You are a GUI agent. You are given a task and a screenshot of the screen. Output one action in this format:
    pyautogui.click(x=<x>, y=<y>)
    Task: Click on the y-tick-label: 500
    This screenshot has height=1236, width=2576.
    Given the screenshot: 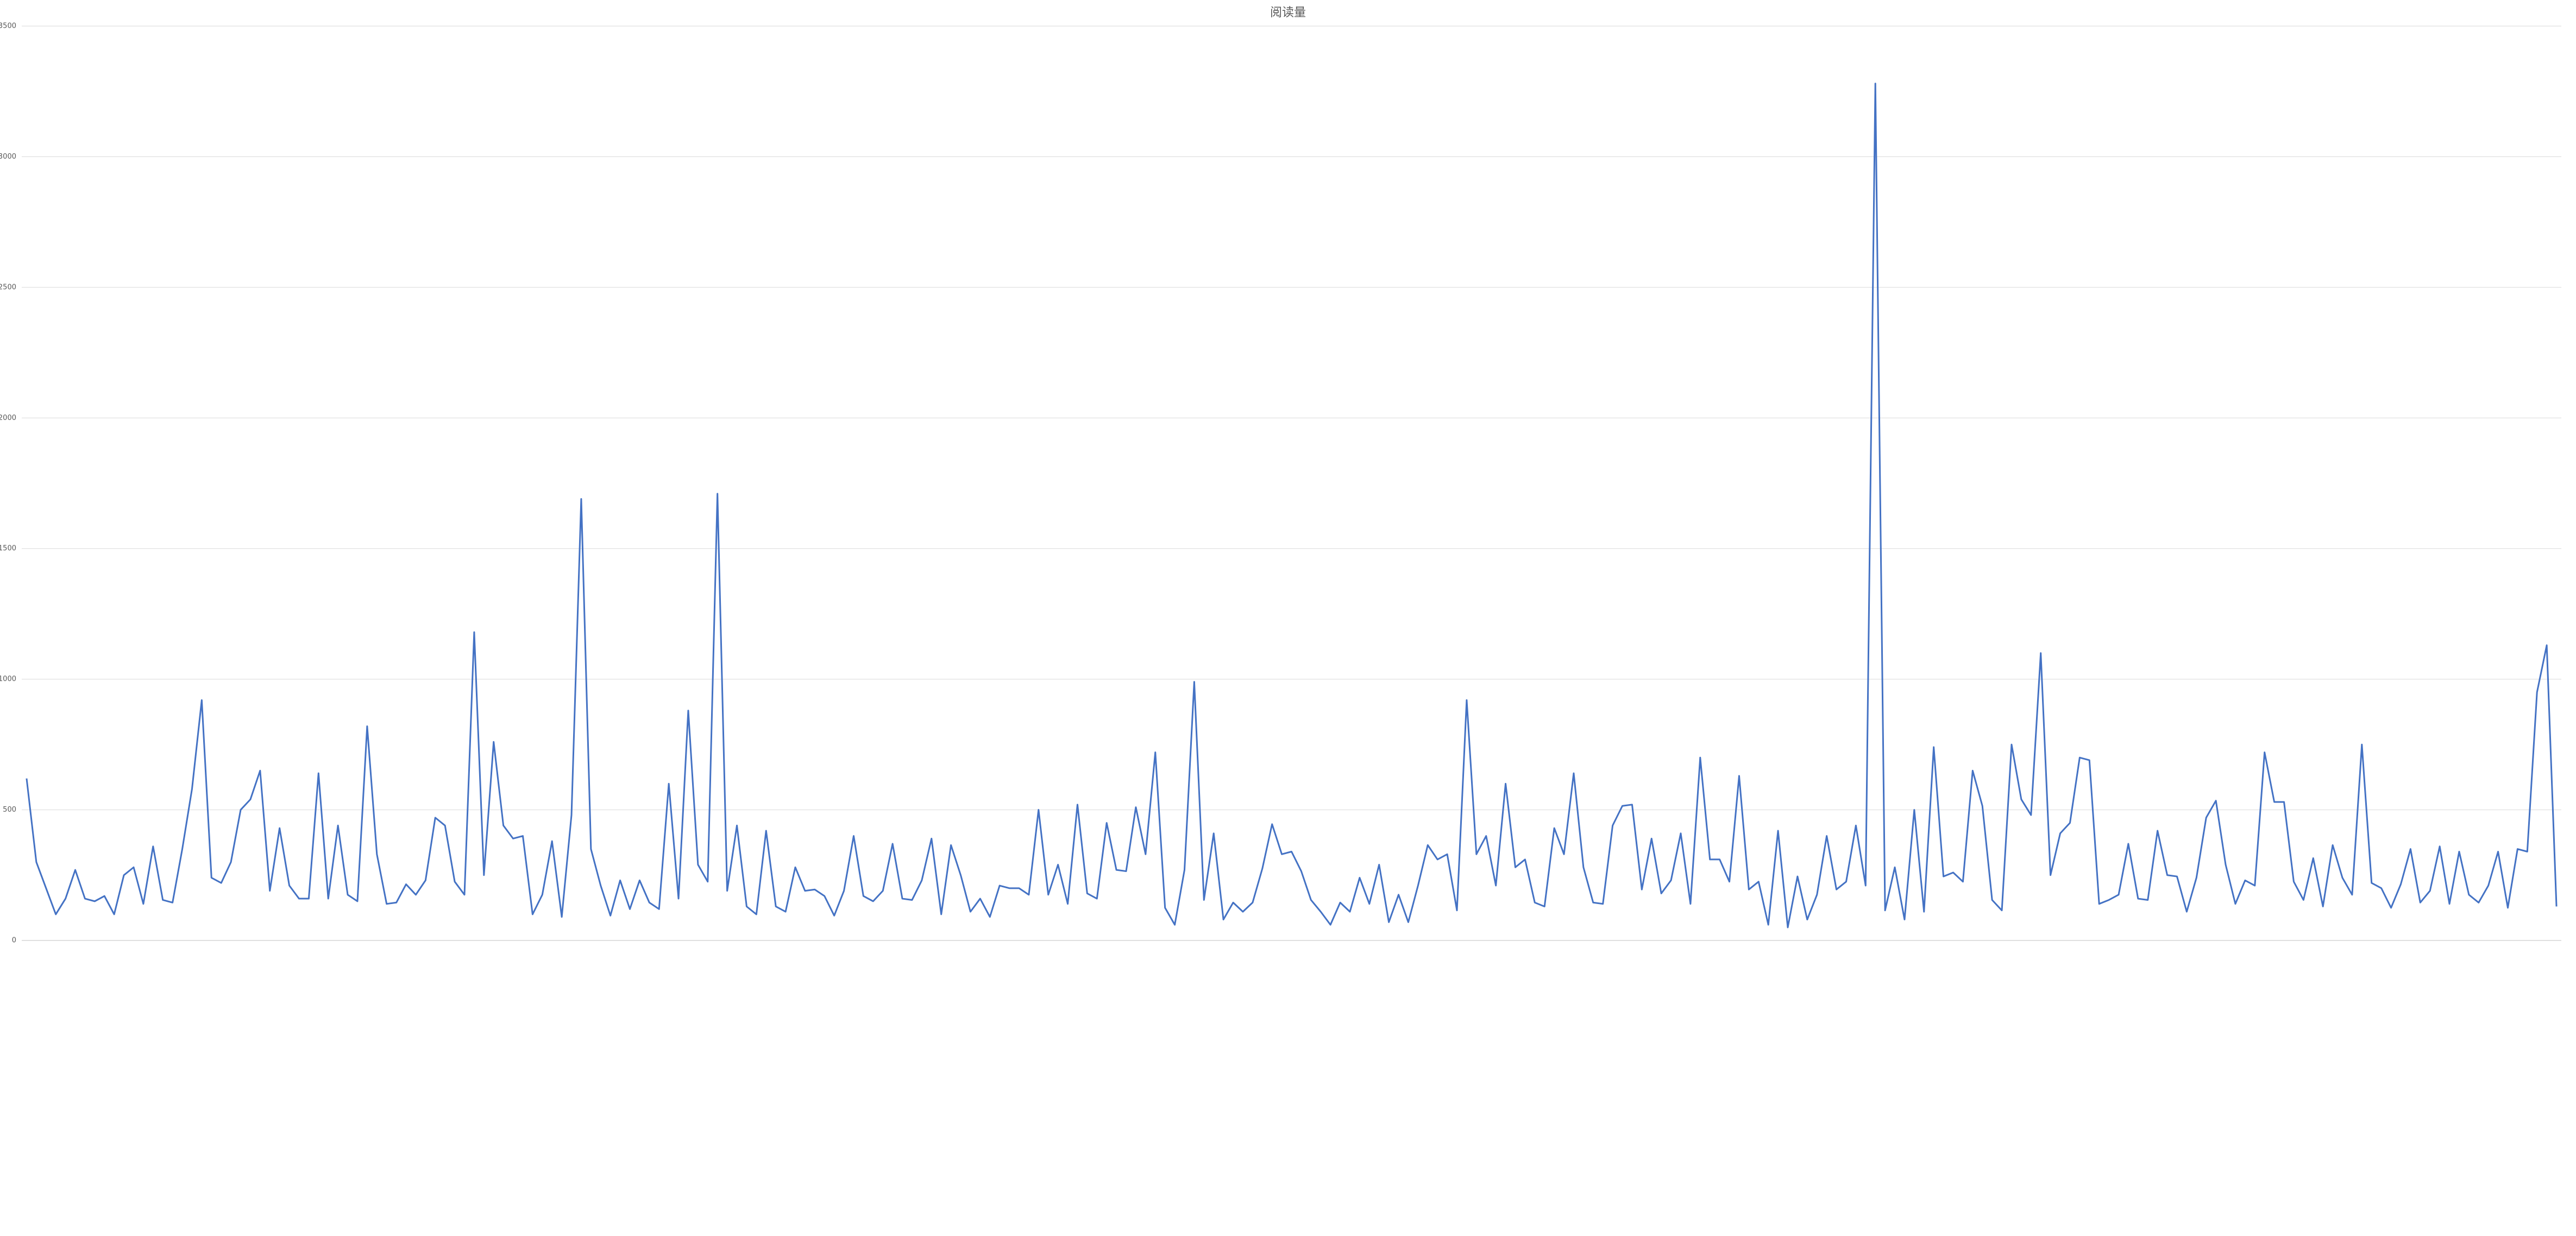 What is the action you would take?
    pyautogui.click(x=9, y=810)
    